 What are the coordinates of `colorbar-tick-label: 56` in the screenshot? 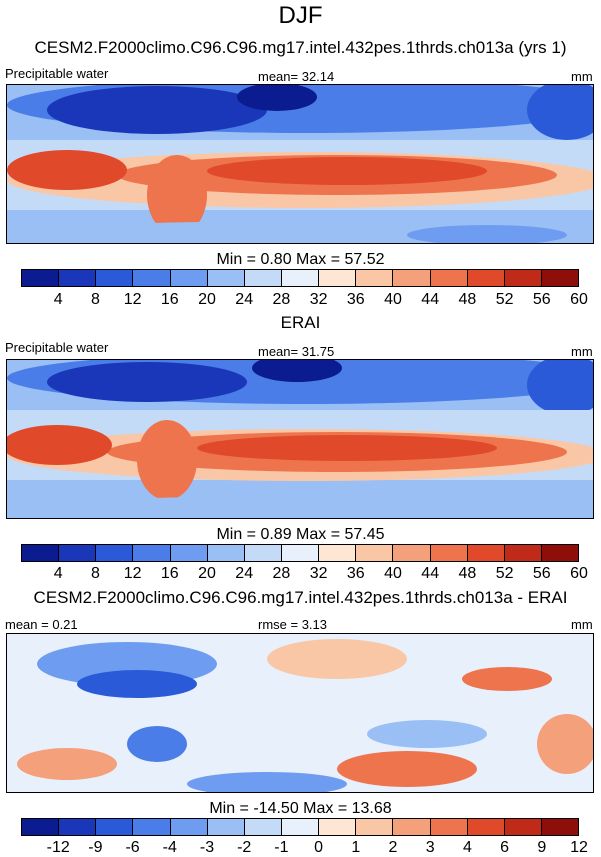 It's located at (541, 573).